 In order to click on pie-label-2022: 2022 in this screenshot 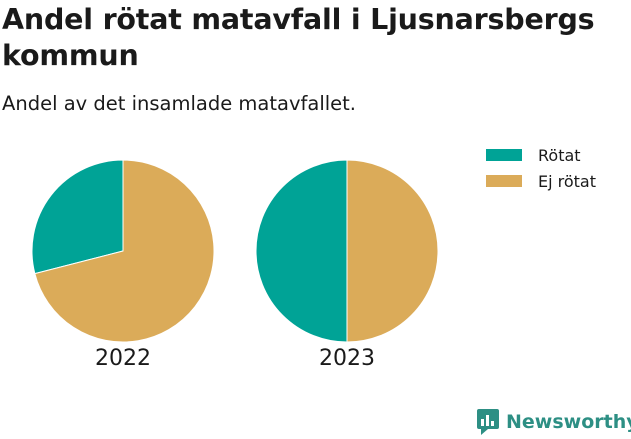, I will do `click(123, 358)`.